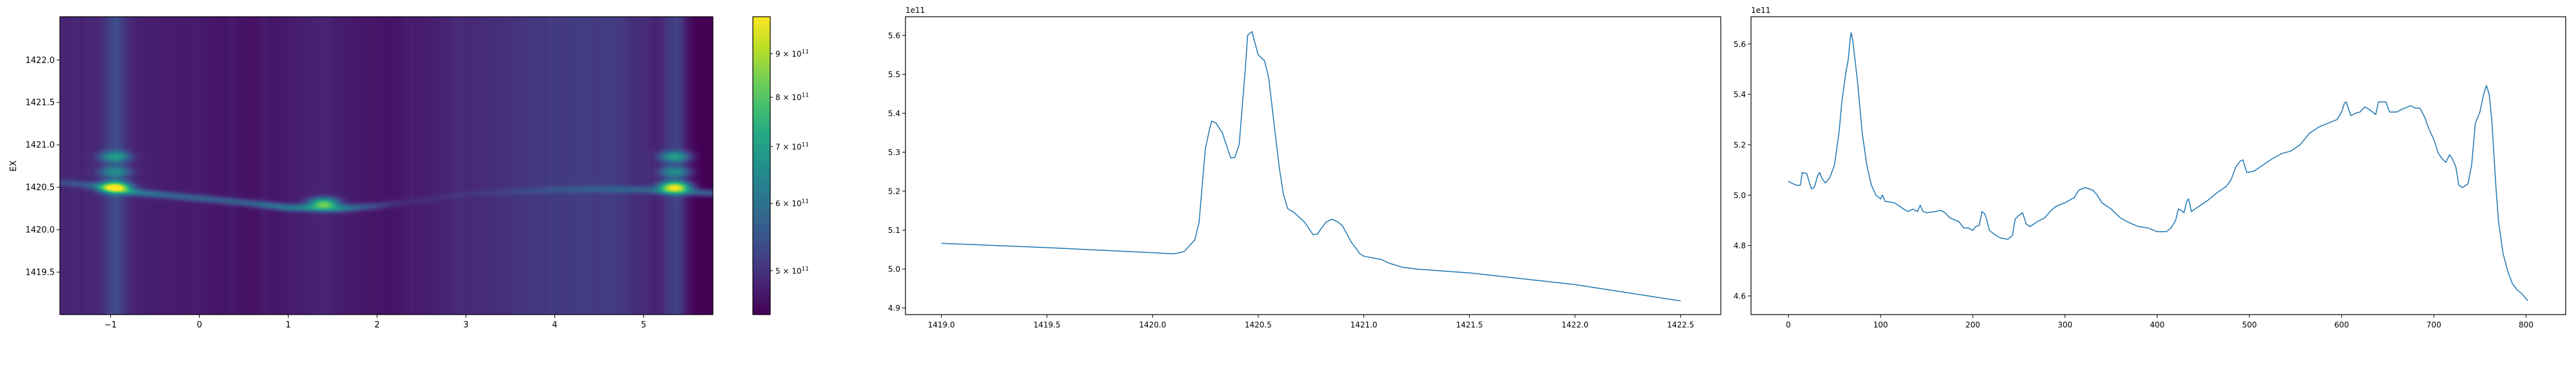  I want to click on y-tick-label: 5.3, so click(894, 152).